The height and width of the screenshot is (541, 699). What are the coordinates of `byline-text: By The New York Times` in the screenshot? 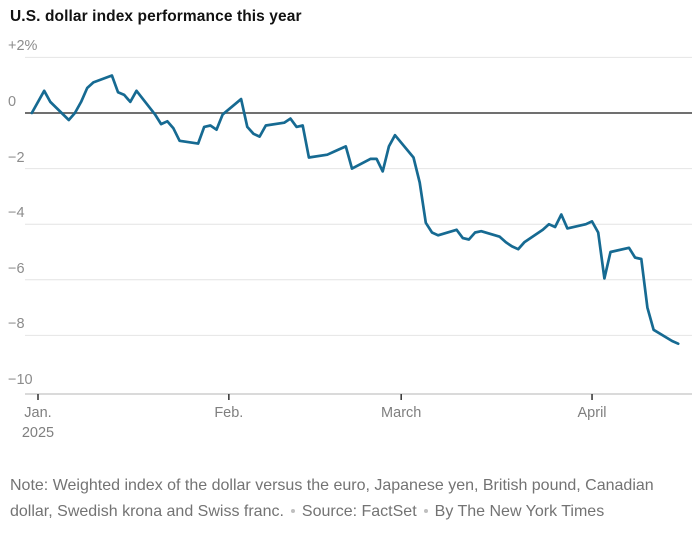 It's located at (519, 511).